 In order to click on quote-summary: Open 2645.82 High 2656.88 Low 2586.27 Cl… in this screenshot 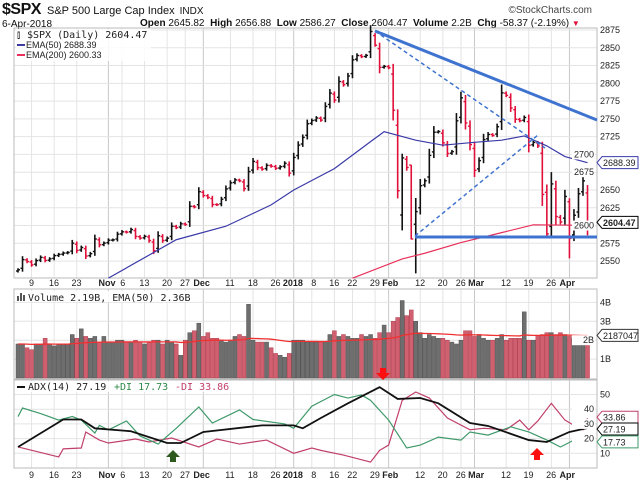, I will do `click(360, 23)`.